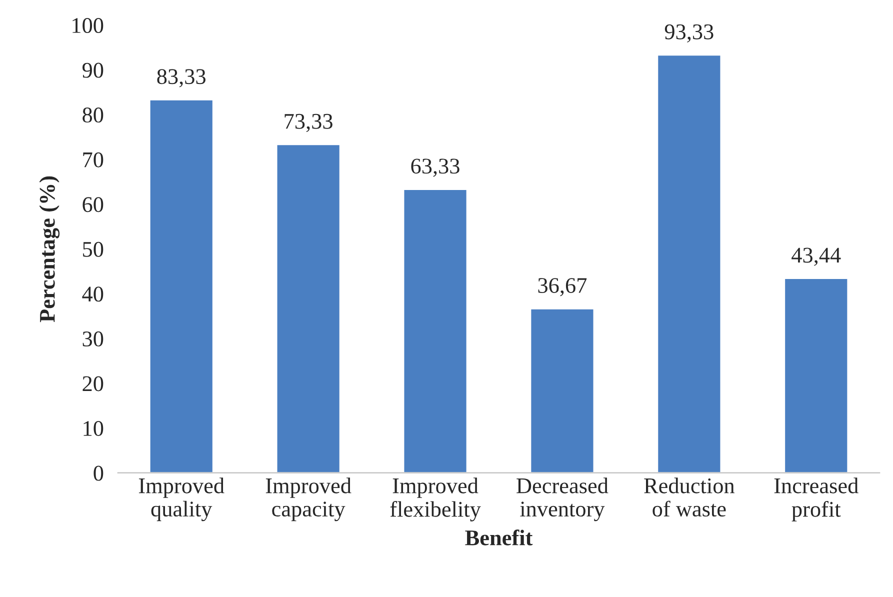 The image size is (893, 597). Describe the element at coordinates (93, 338) in the screenshot. I see `y-tick-label: 30` at that location.